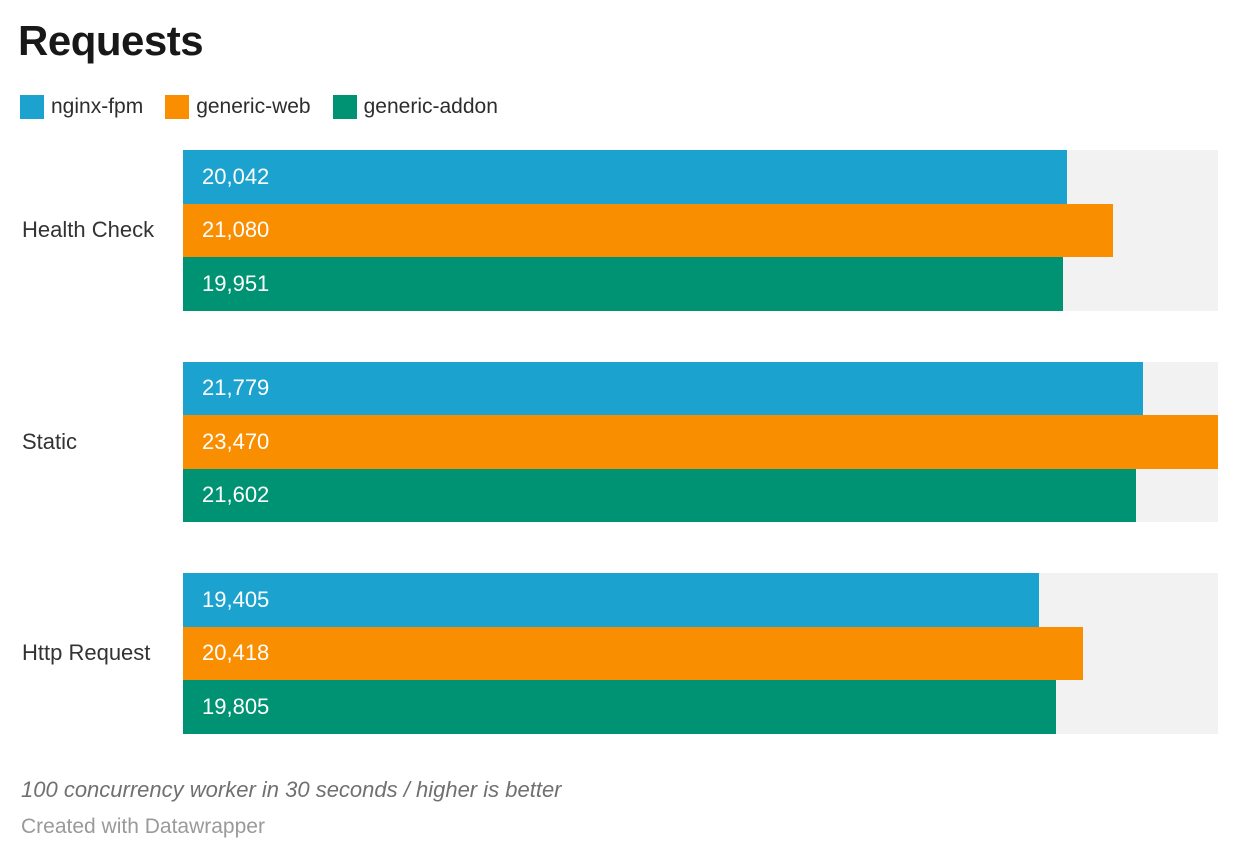 The image size is (1240, 860). I want to click on bar-value-label: 19,805, so click(236, 706).